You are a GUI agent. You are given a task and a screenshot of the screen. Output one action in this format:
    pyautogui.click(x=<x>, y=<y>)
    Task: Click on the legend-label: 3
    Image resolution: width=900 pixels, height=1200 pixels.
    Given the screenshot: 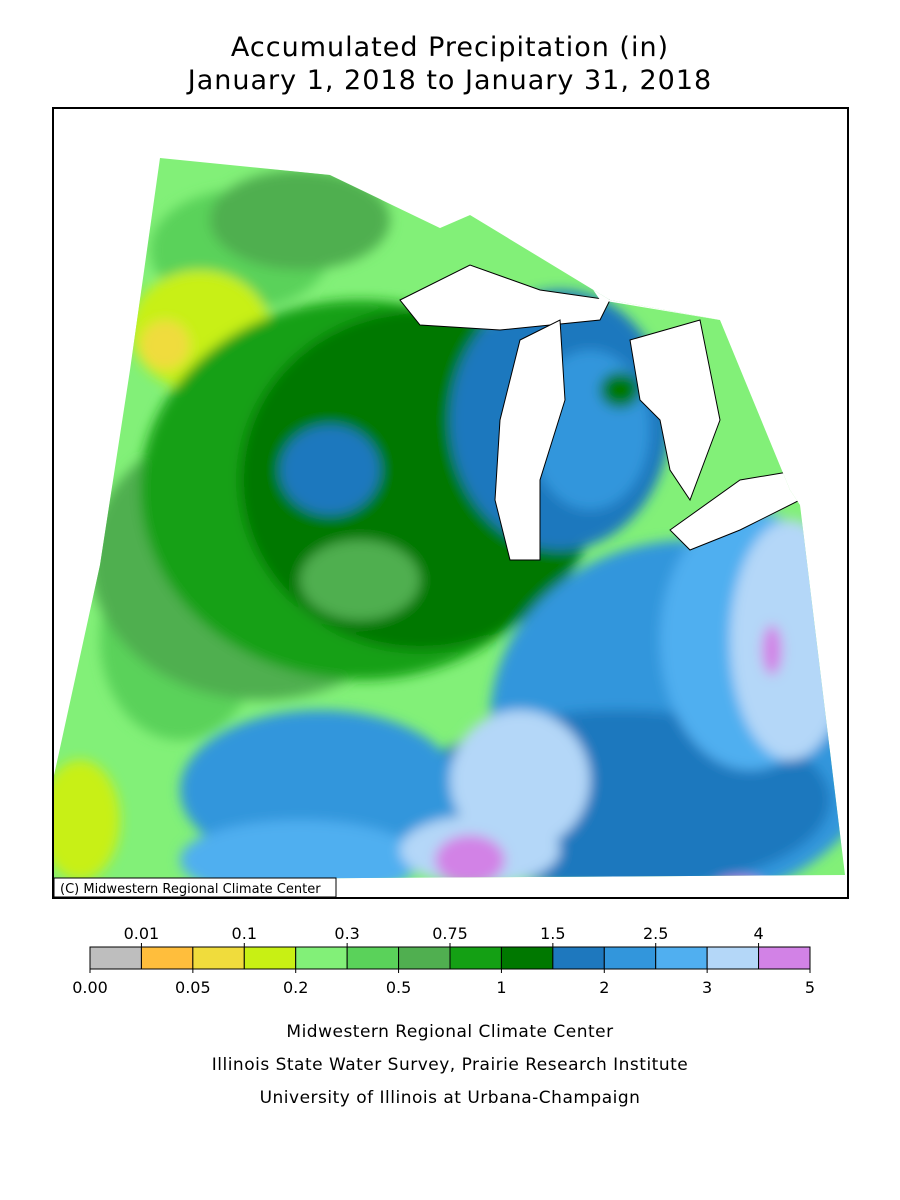 What is the action you would take?
    pyautogui.click(x=707, y=987)
    